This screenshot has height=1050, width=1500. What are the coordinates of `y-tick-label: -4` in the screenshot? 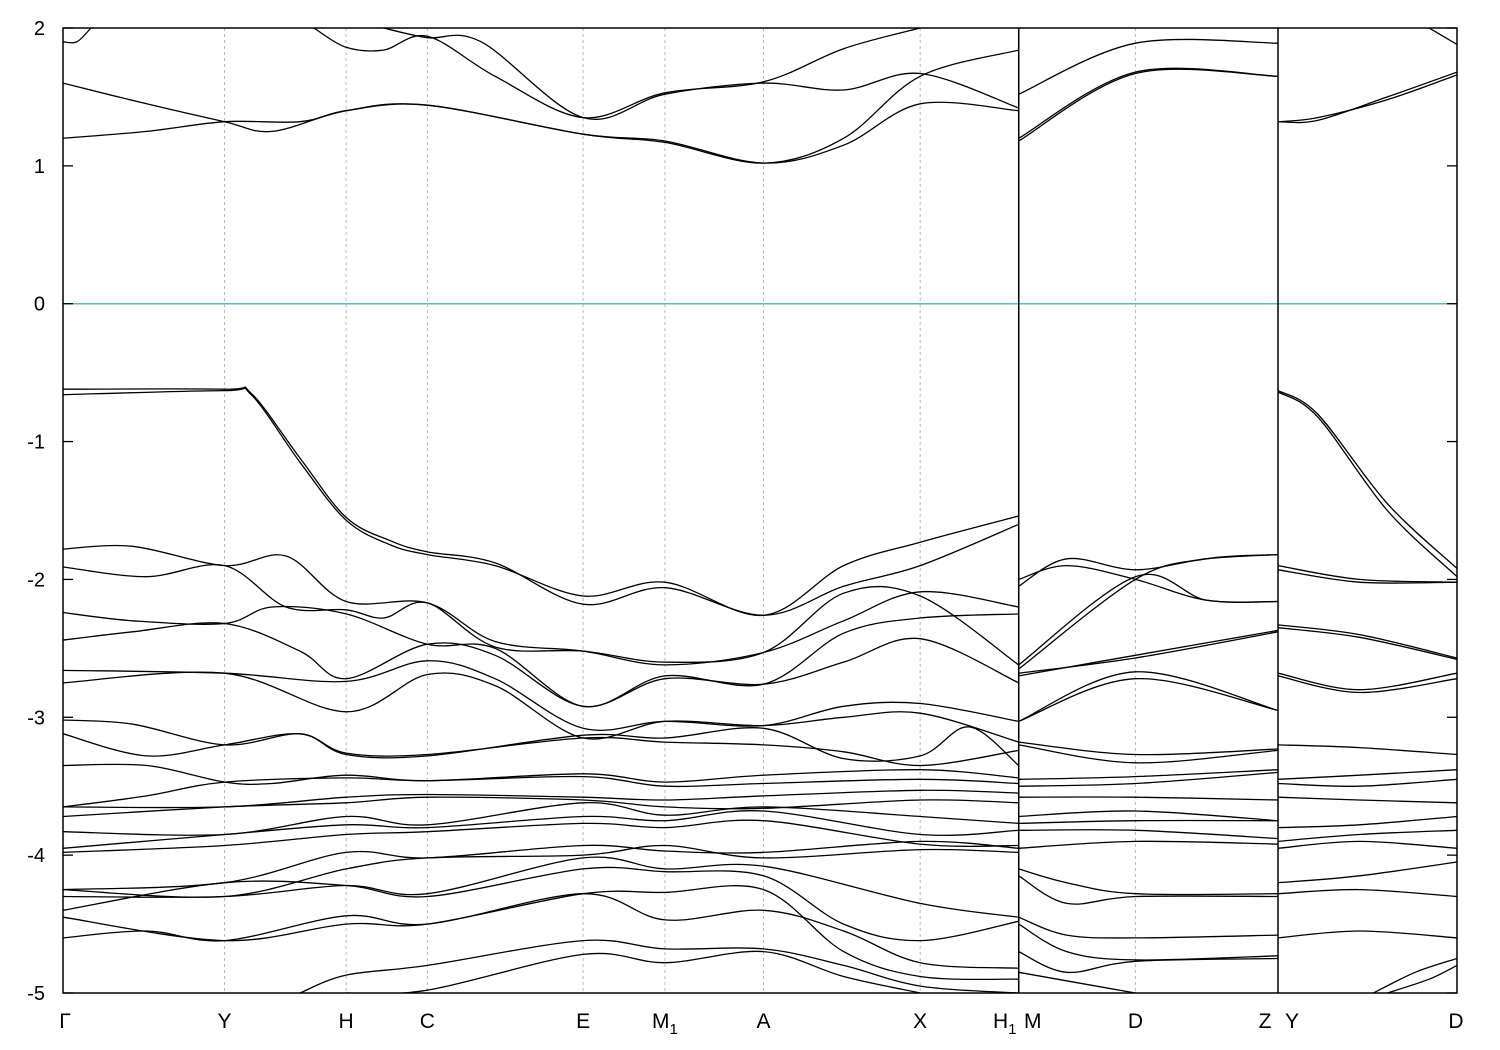 It's located at (36, 856).